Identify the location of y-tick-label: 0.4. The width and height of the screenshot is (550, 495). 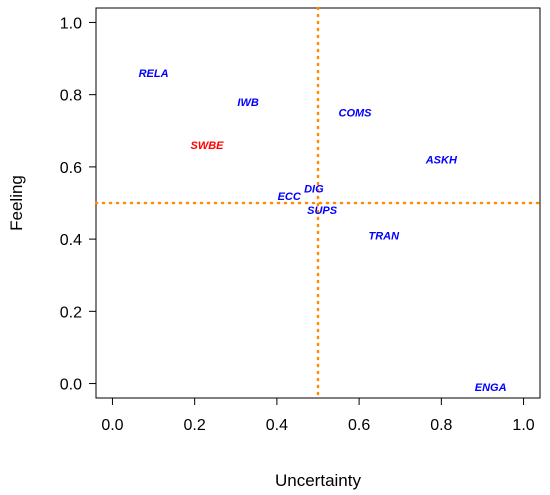
(71, 240).